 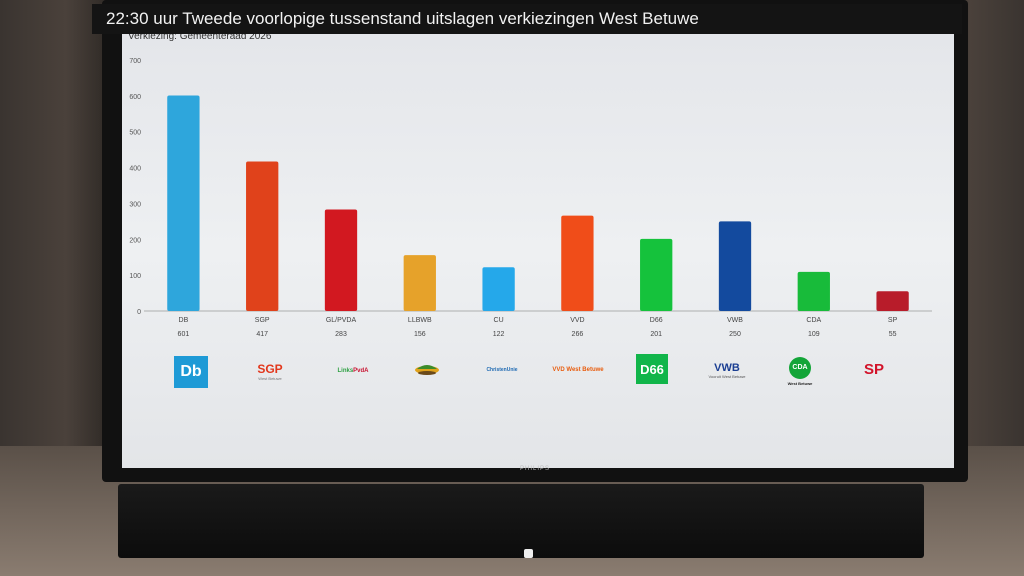 I want to click on bar-vwb, so click(x=735, y=266).